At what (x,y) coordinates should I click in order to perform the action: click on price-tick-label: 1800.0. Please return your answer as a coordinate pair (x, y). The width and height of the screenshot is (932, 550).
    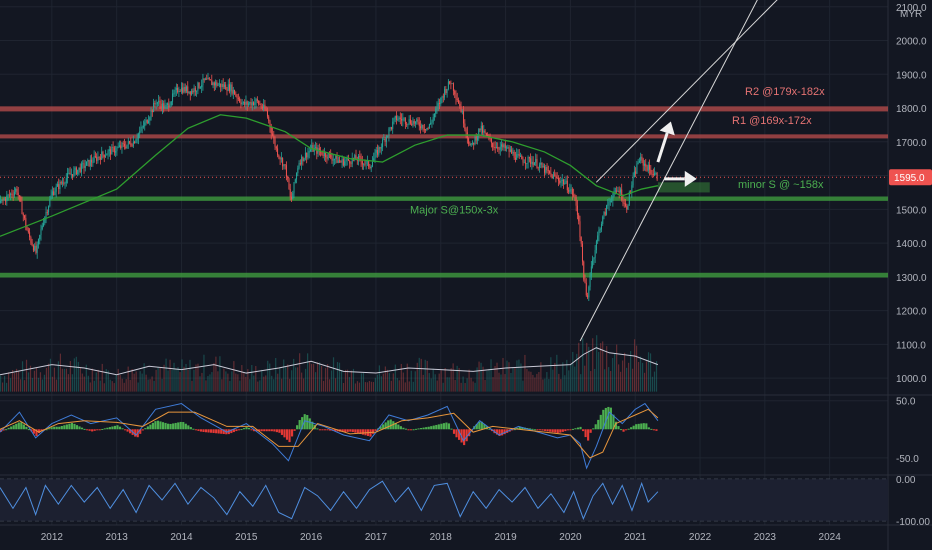
    Looking at the image, I should click on (911, 109).